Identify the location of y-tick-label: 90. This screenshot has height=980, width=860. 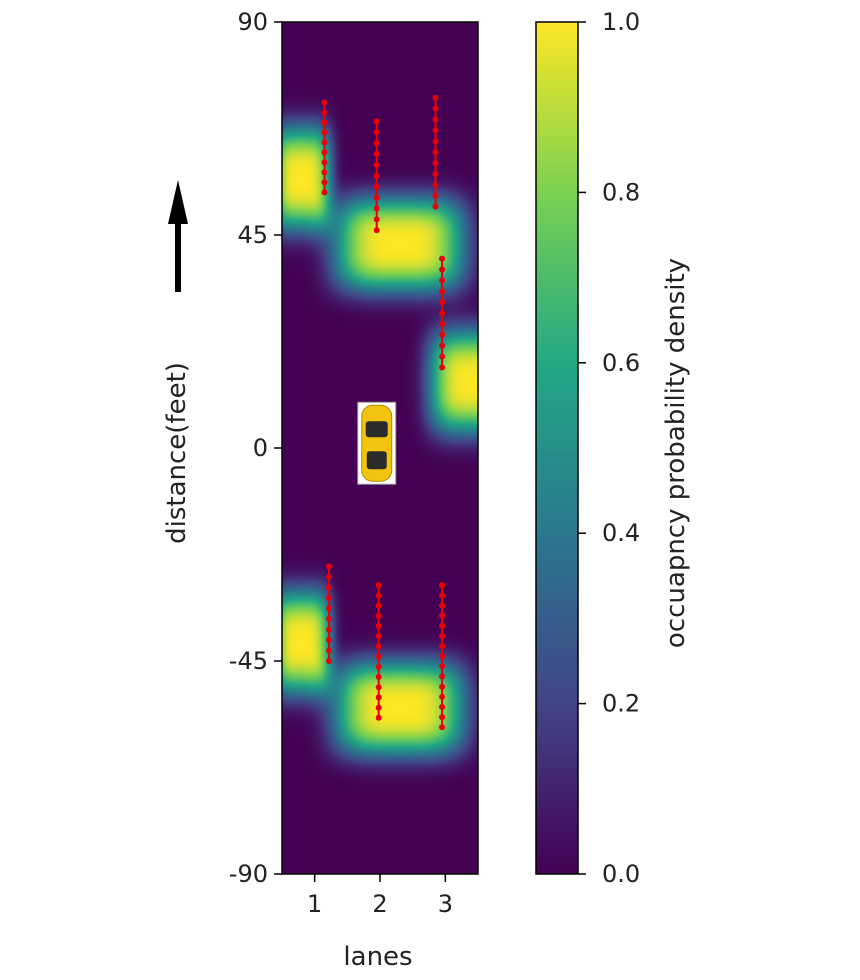
(252, 22).